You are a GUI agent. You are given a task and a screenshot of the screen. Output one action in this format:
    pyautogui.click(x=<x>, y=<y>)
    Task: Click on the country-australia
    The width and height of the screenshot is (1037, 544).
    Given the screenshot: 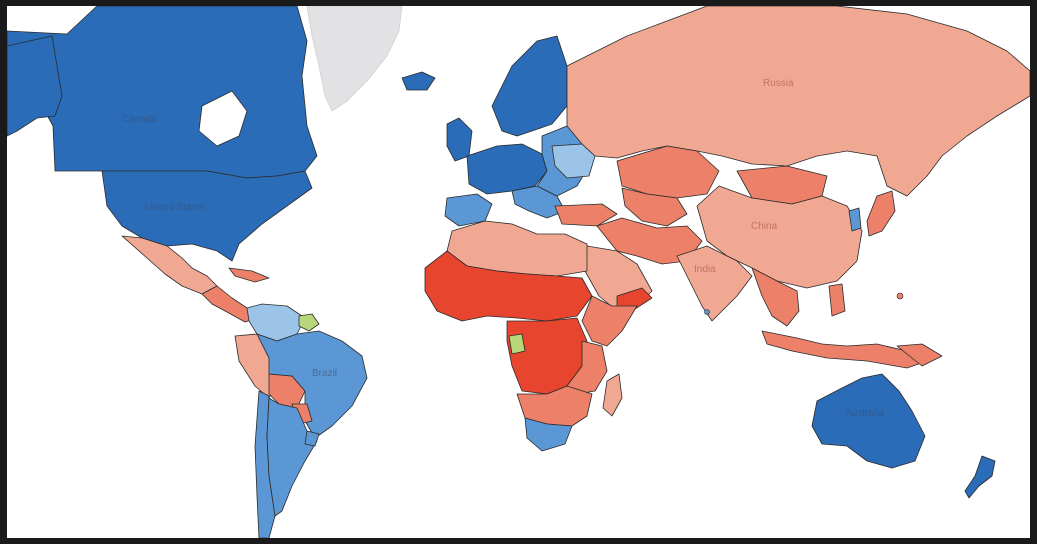 What is the action you would take?
    pyautogui.click(x=868, y=421)
    